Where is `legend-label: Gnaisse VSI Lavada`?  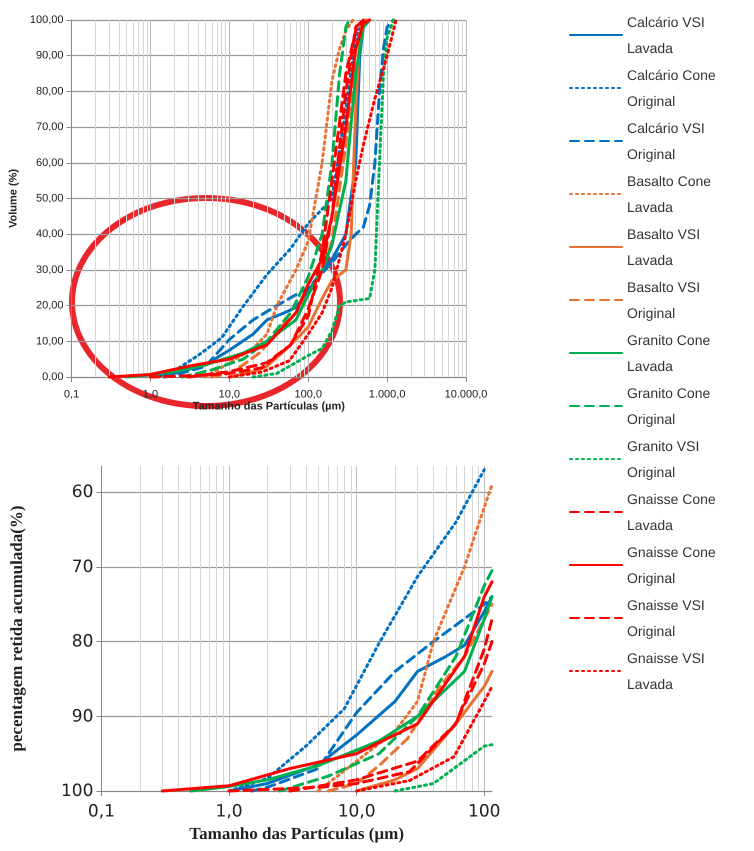
legend-label: Gnaisse VSI Lavada is located at coordinates (668, 671).